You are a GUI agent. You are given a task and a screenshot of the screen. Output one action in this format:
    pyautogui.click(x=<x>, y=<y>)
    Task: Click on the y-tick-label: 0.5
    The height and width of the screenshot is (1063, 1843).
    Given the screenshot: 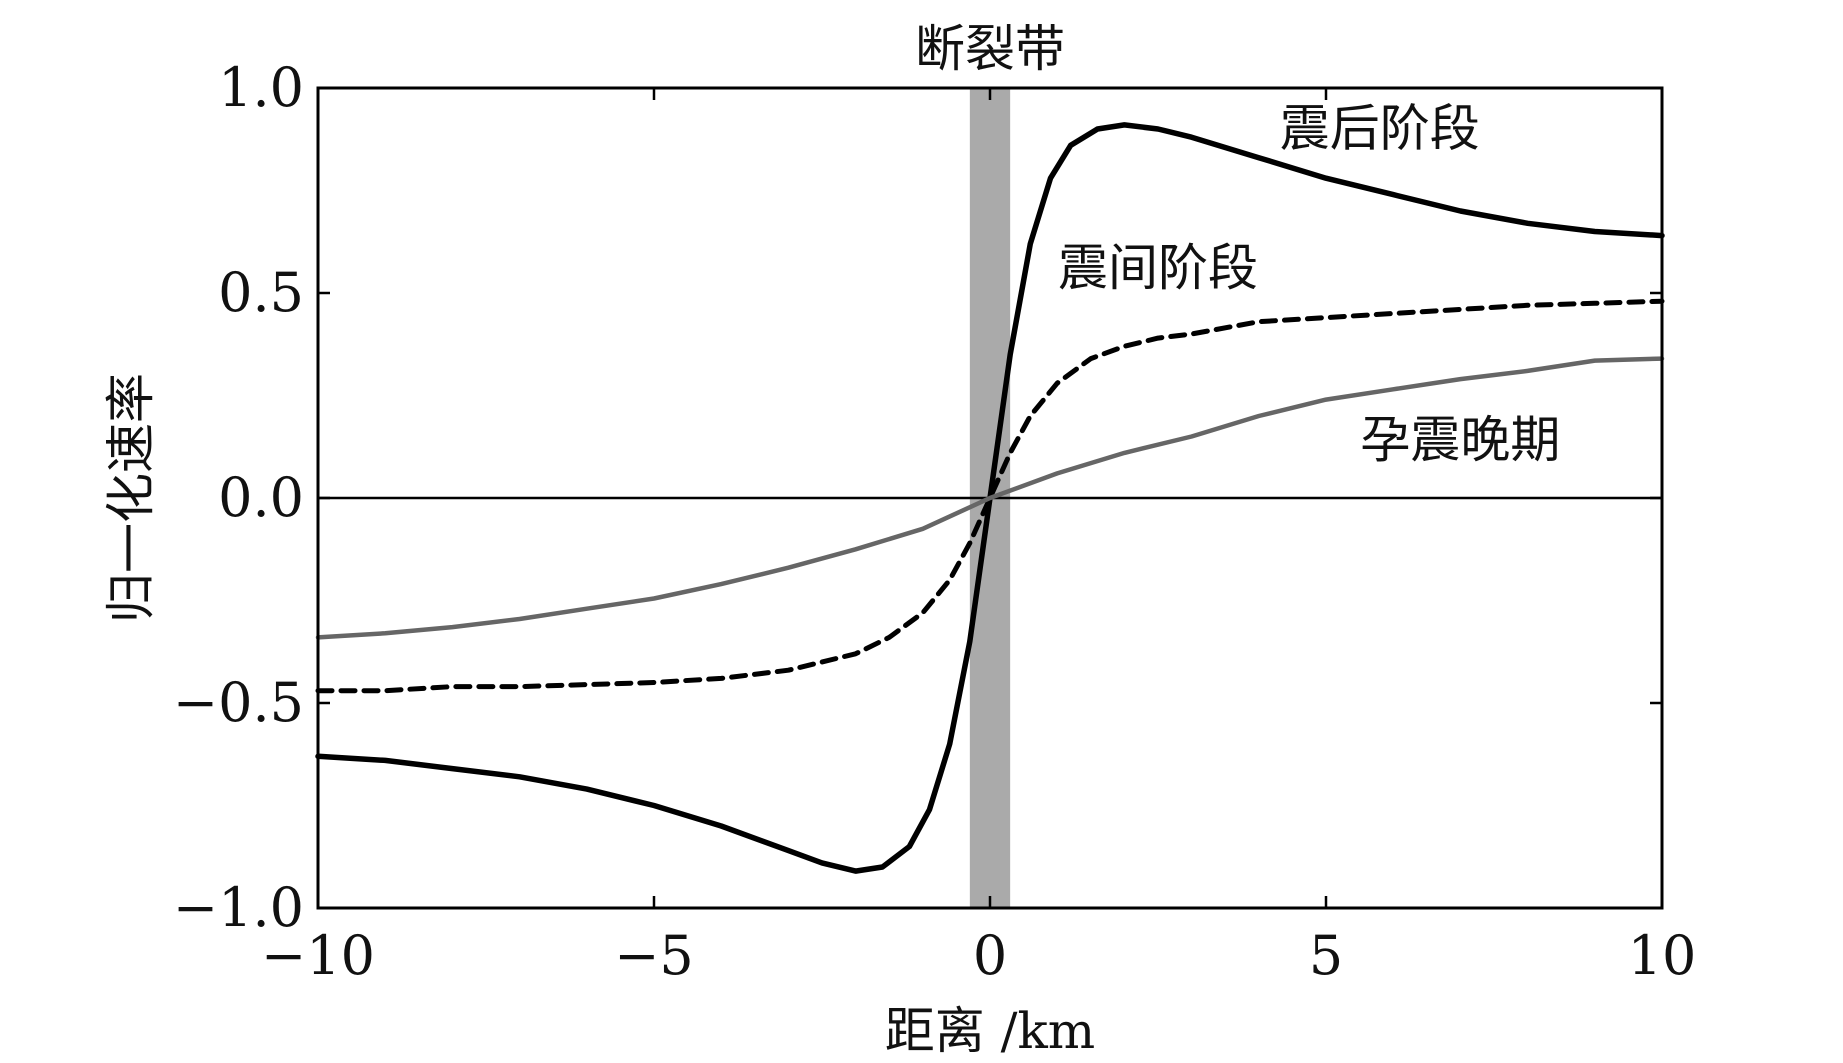 What is the action you would take?
    pyautogui.click(x=261, y=292)
    